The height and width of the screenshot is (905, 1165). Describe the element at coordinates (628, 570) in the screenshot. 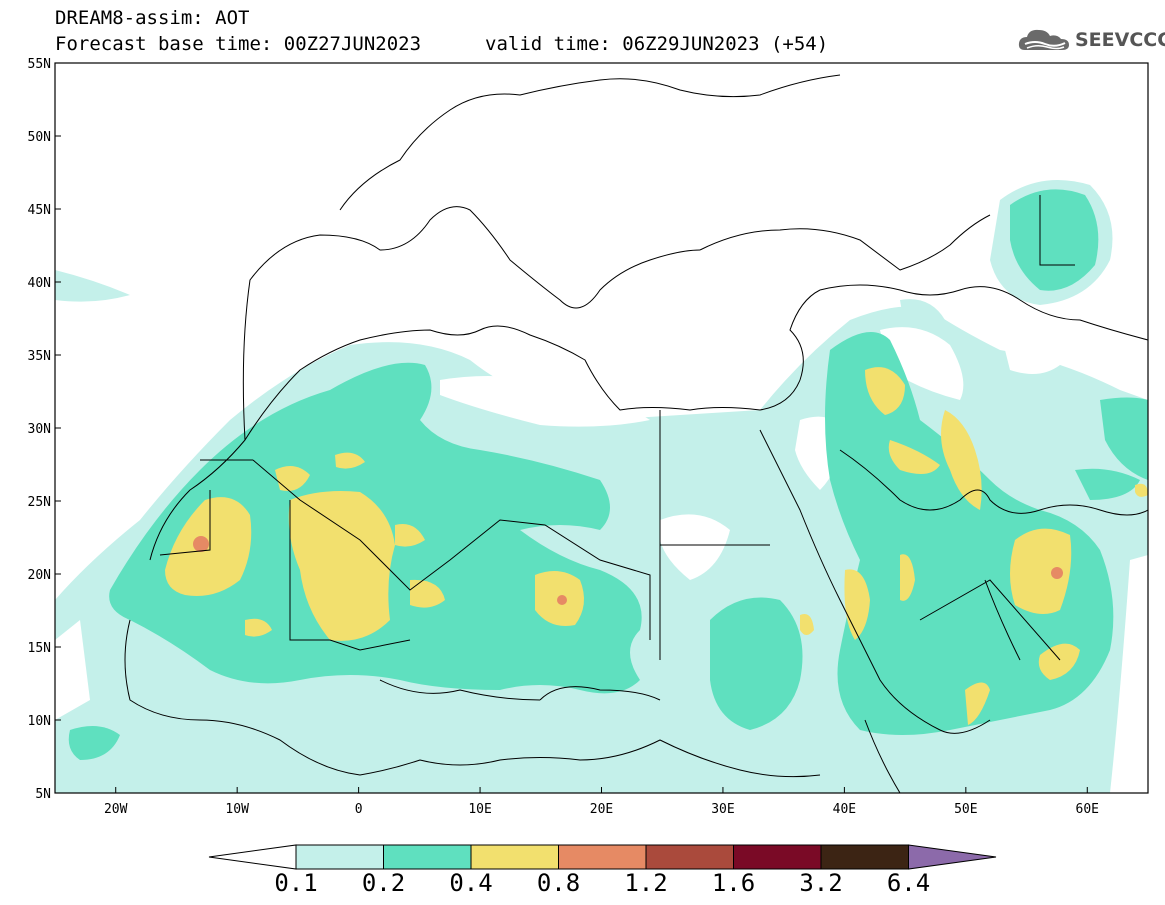

I see `aot-level-0.8` at that location.